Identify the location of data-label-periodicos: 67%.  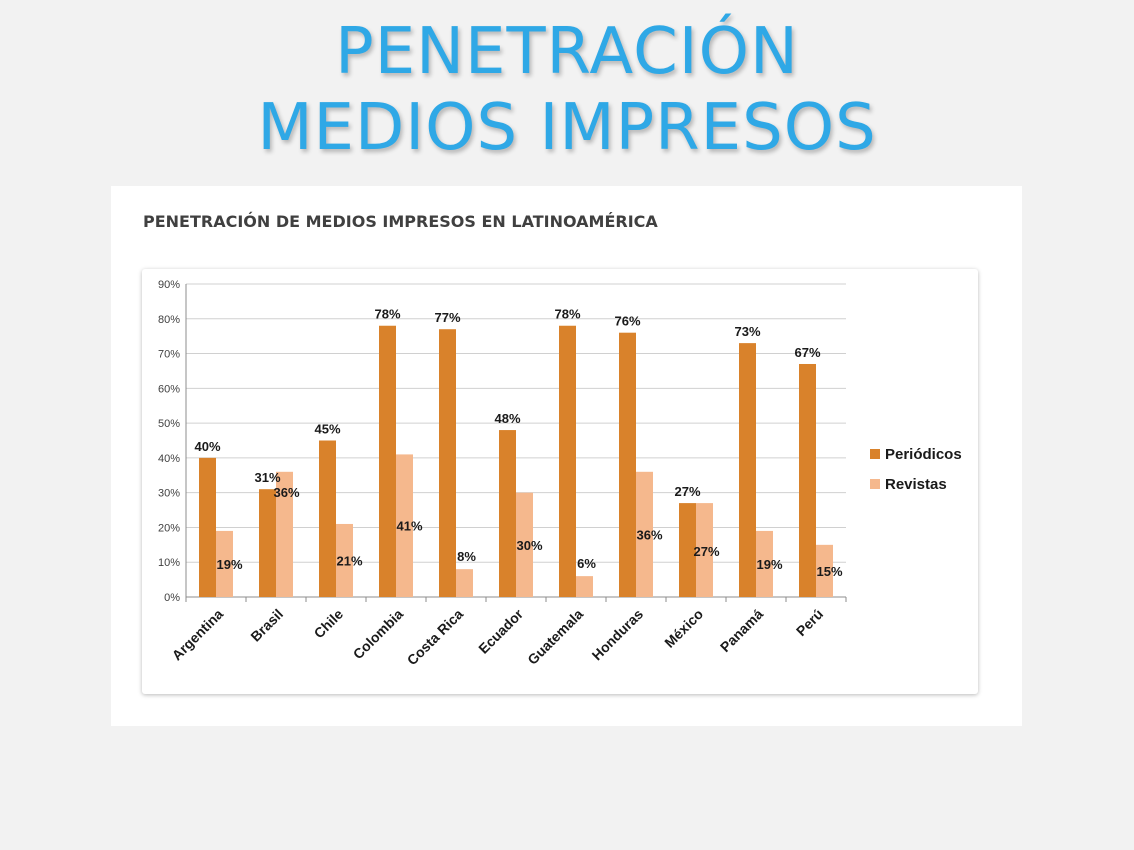
(807, 352).